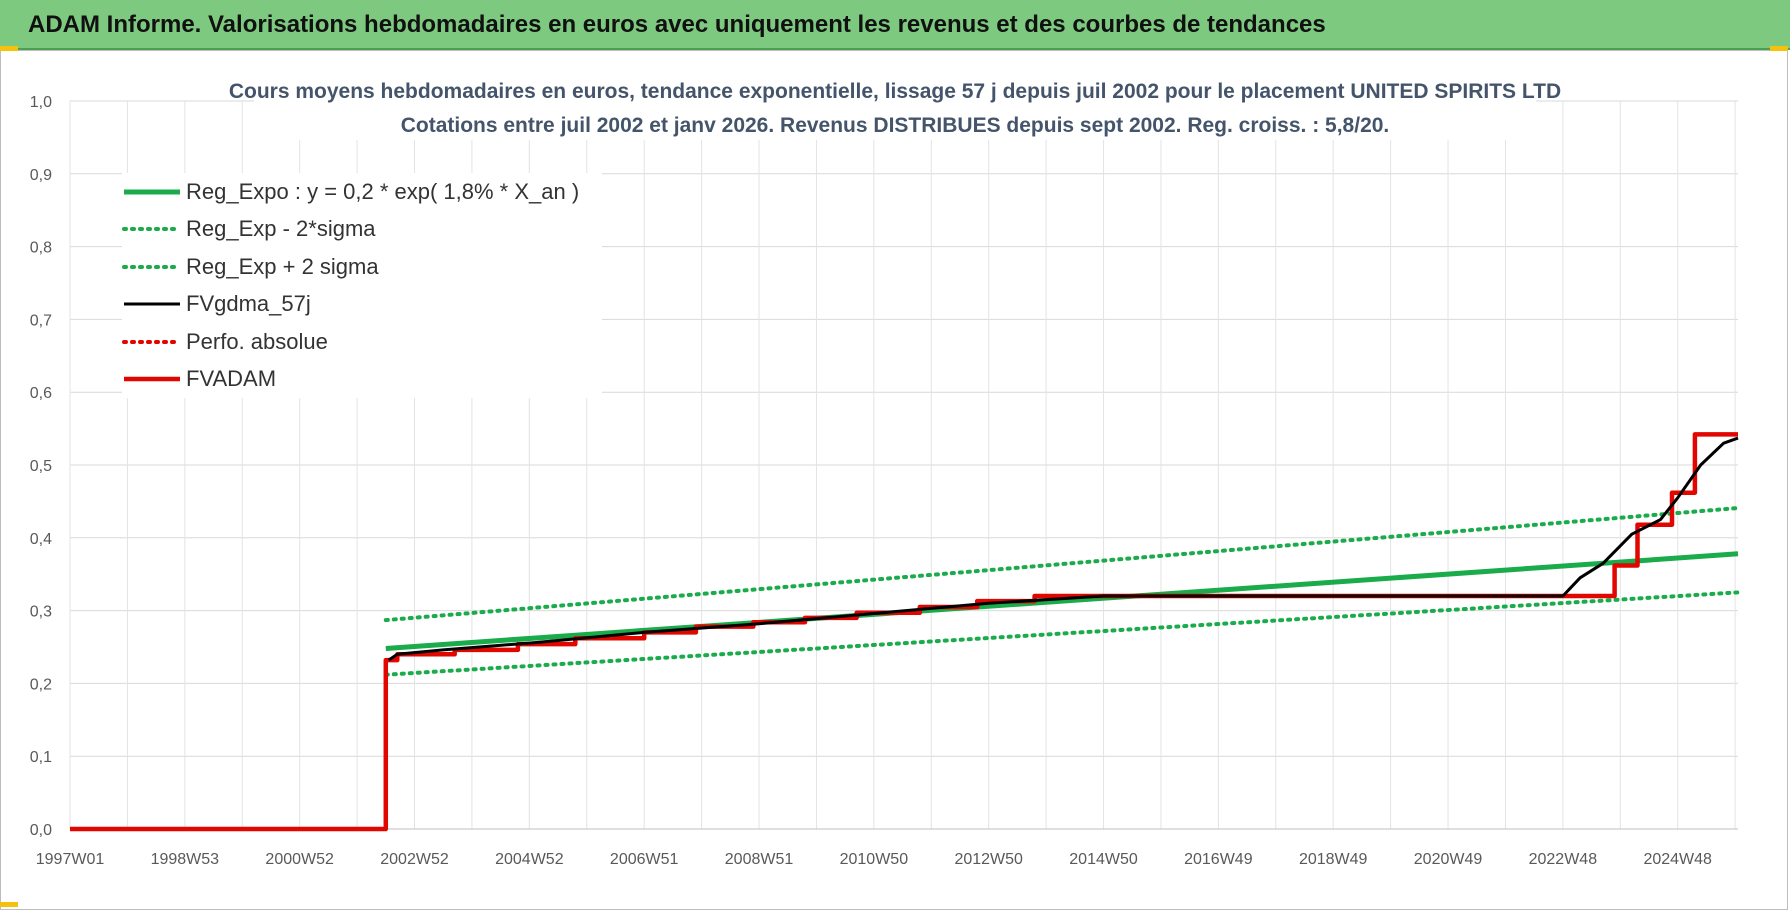 The width and height of the screenshot is (1790, 912). Describe the element at coordinates (282, 266) in the screenshot. I see `legend-label: Reg_Exp + 2 sigma` at that location.